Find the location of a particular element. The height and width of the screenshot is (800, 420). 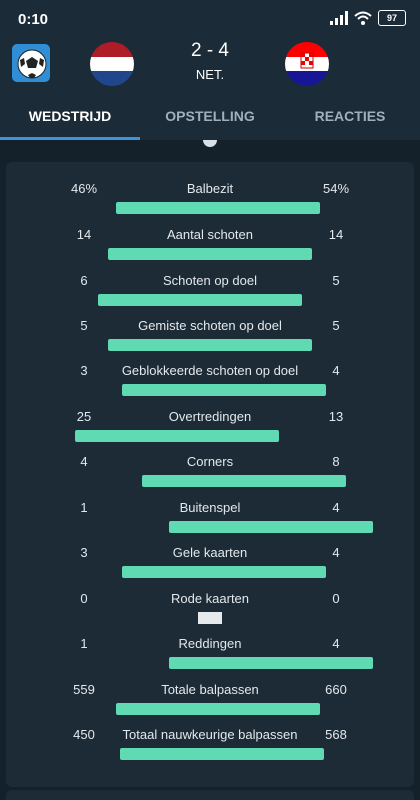

stat-label: Balbezit is located at coordinates (210, 188).